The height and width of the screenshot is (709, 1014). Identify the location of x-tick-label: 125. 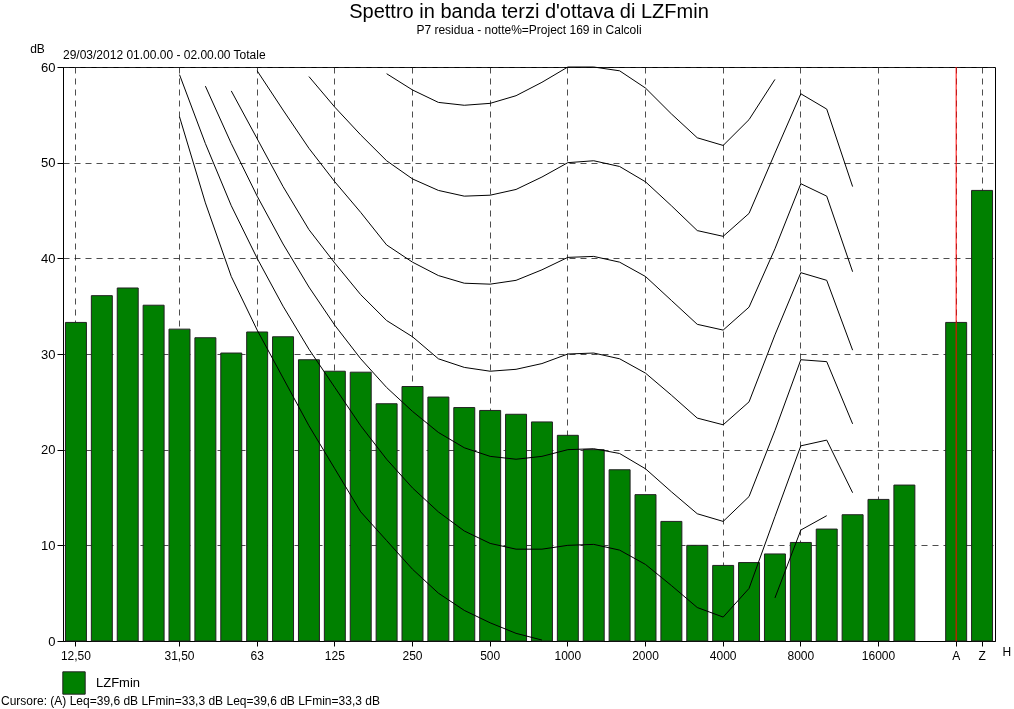
(335, 655).